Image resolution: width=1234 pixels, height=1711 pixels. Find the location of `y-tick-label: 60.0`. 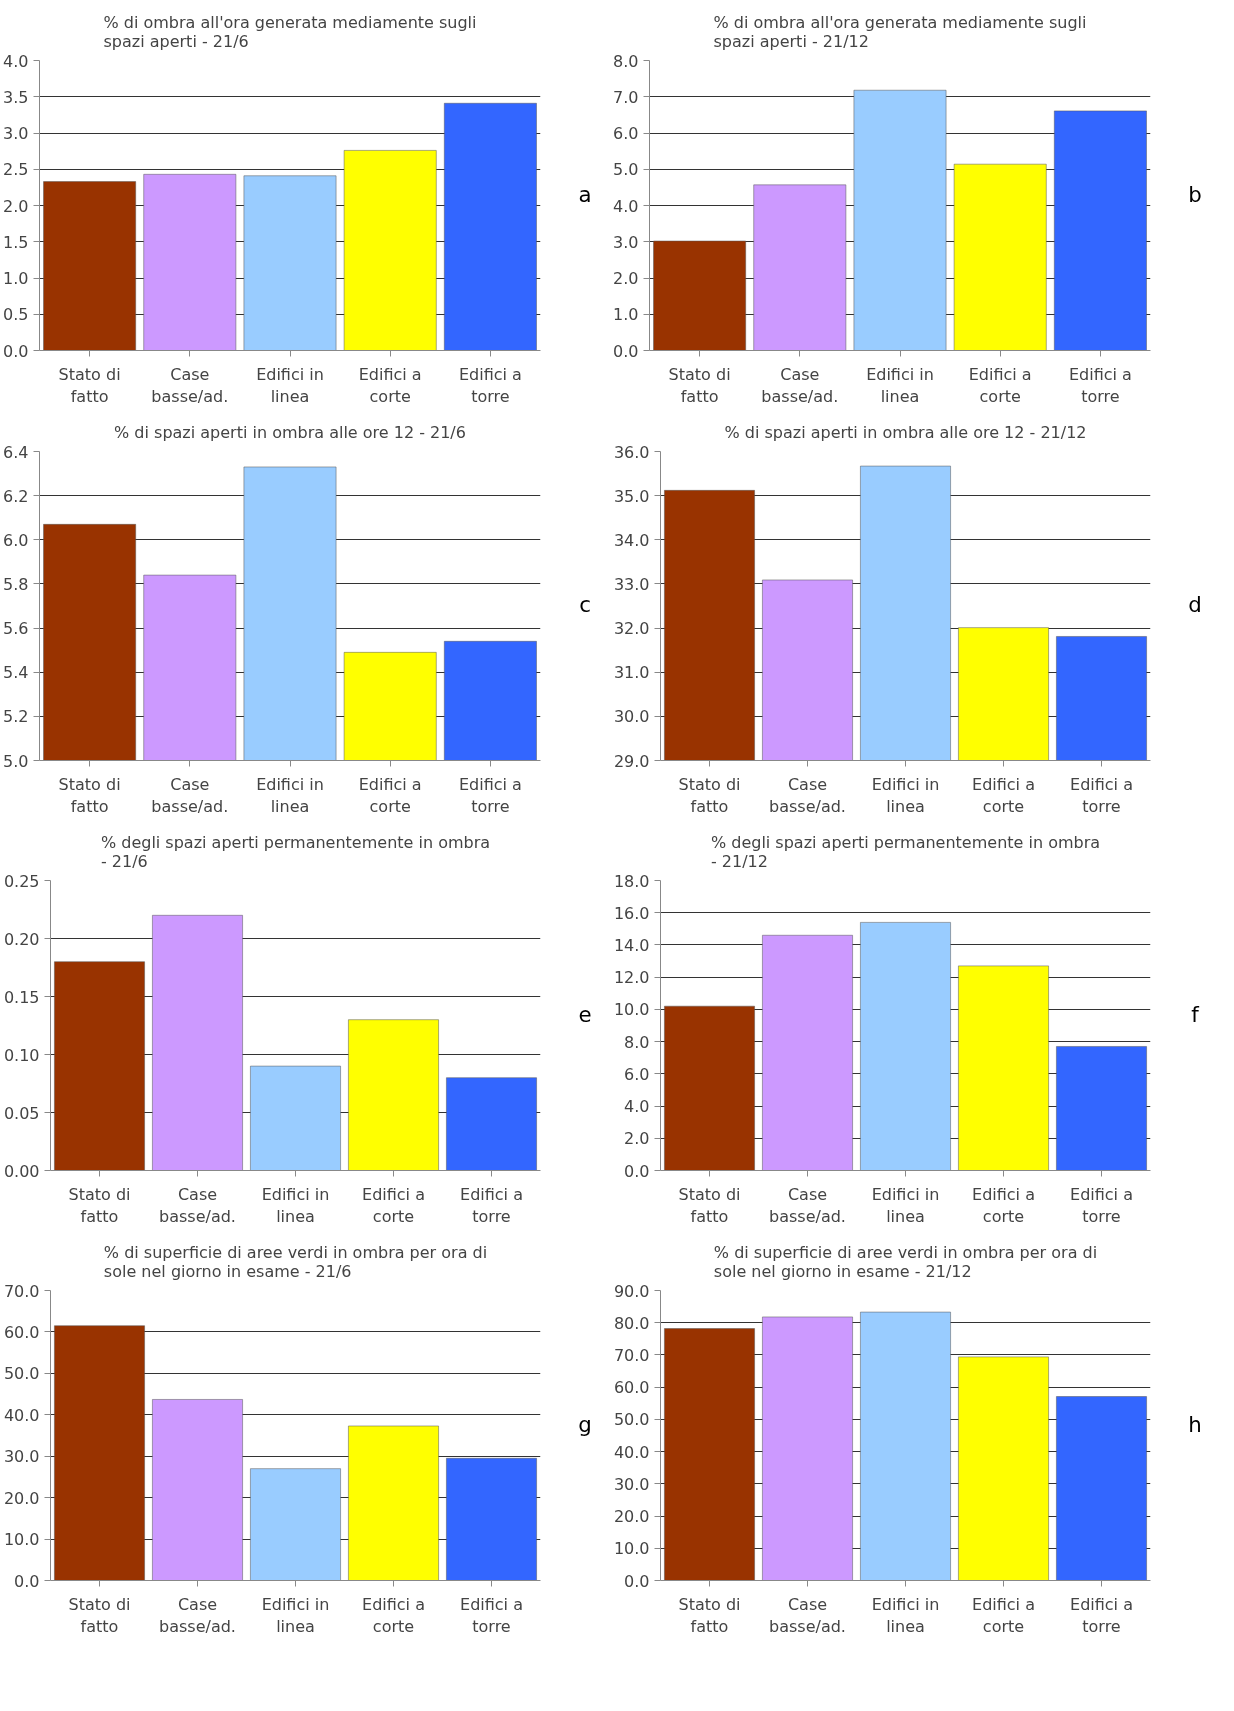

y-tick-label: 60.0 is located at coordinates (631, 1388).